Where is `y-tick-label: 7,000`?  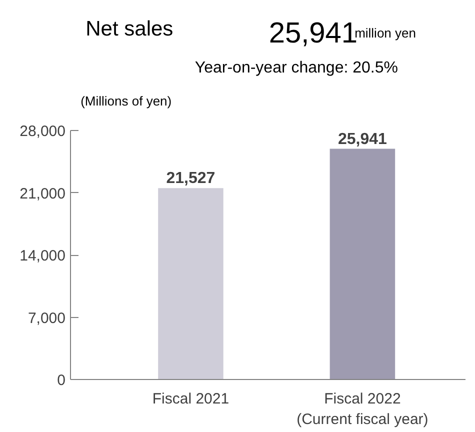 y-tick-label: 7,000 is located at coordinates (47, 318).